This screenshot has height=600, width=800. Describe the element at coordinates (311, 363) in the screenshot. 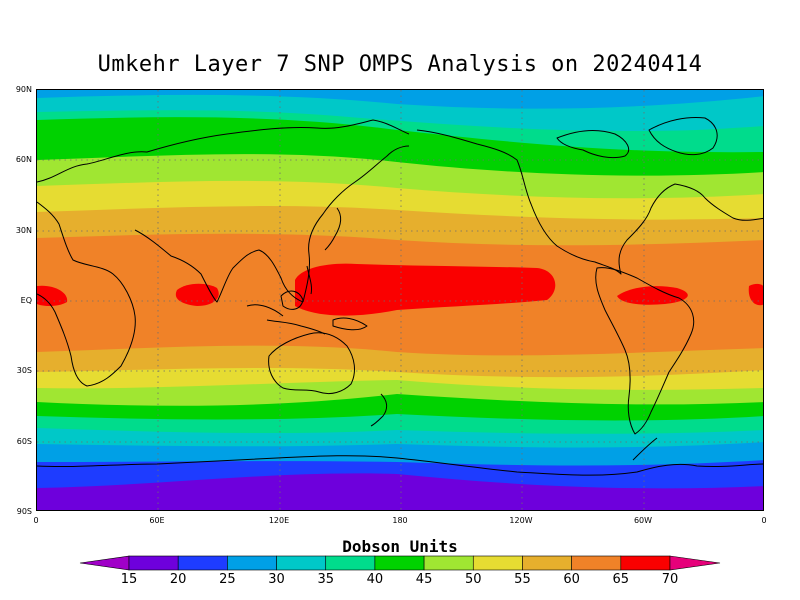

I see `coastline-australia` at that location.